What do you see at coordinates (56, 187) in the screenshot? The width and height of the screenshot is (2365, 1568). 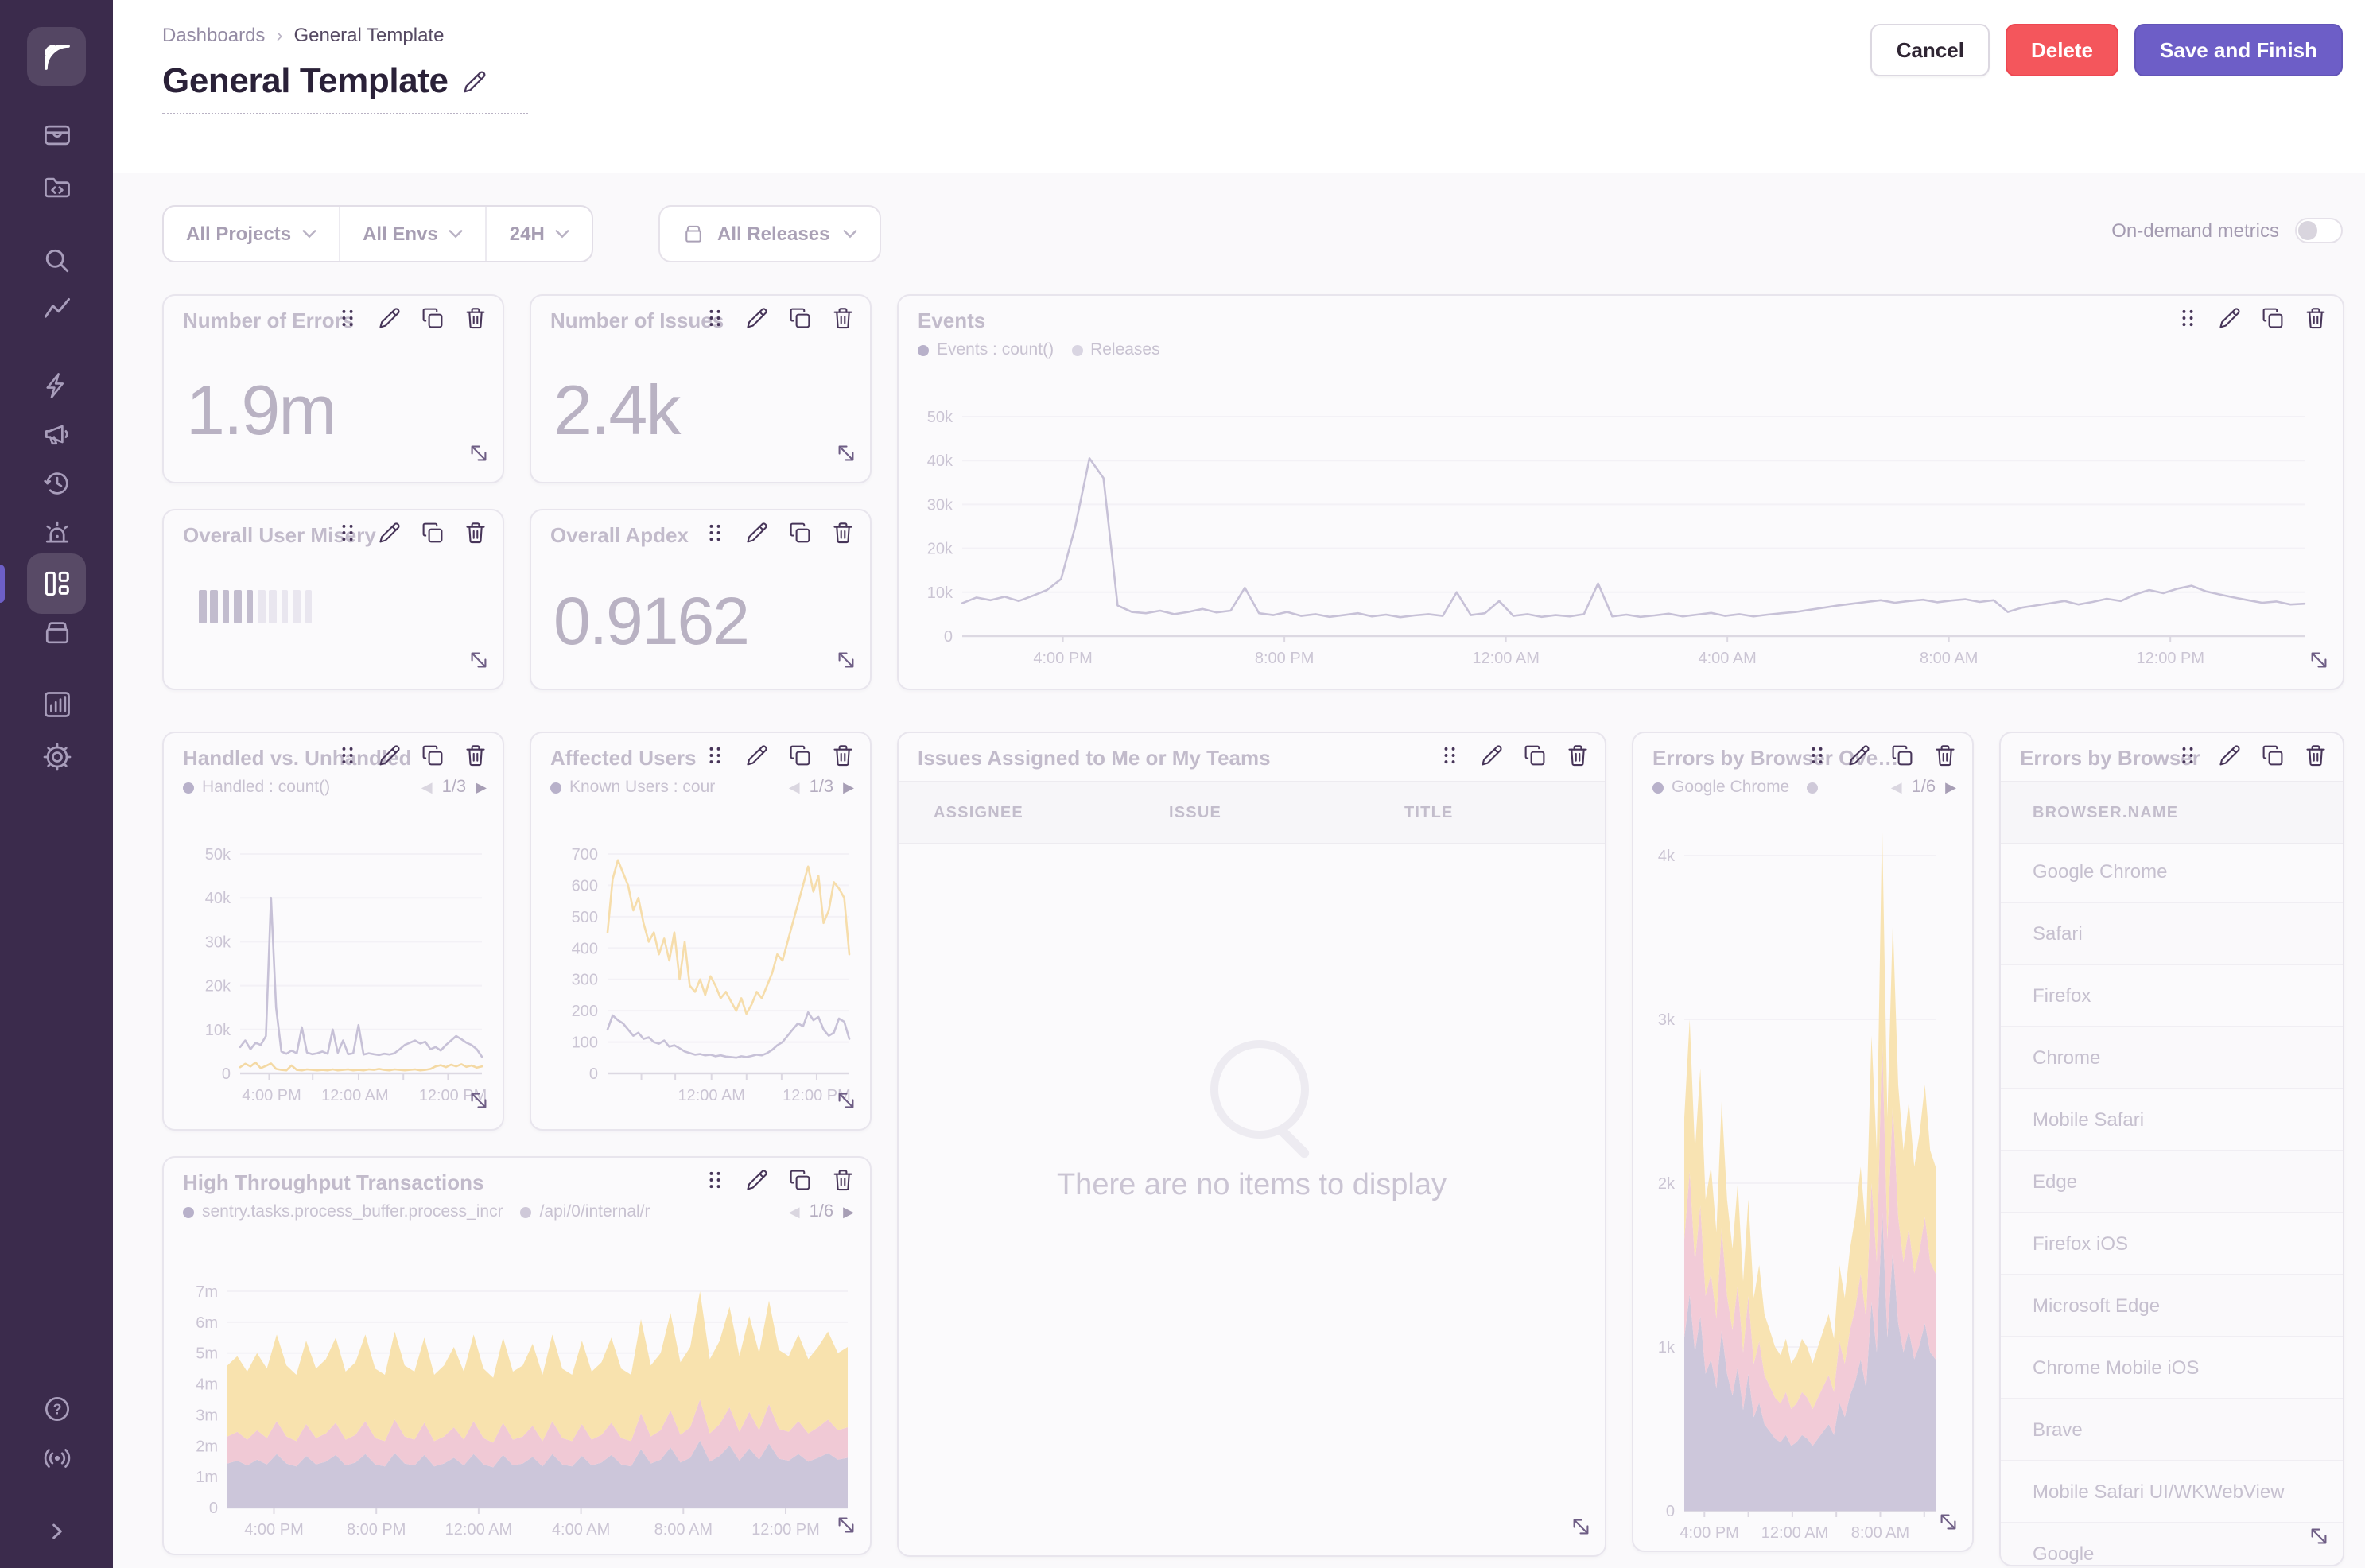 I see `sidebar-item-projects` at bounding box center [56, 187].